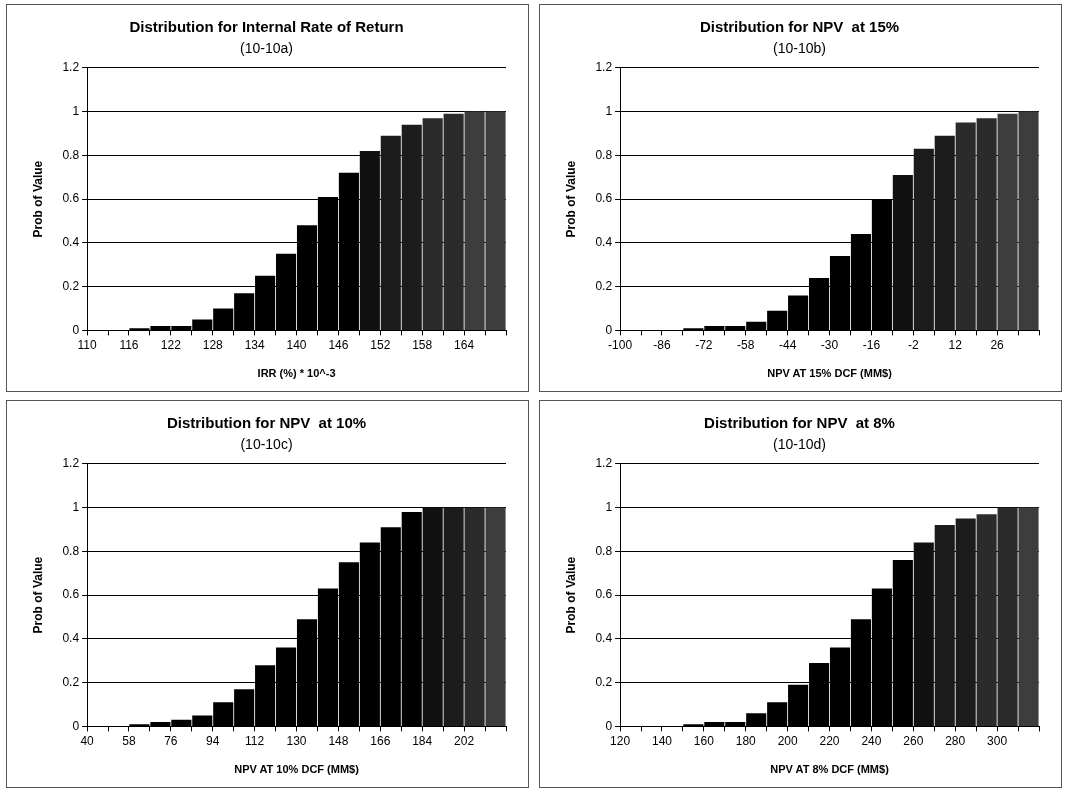  I want to click on x-tick-label: 152, so click(380, 344).